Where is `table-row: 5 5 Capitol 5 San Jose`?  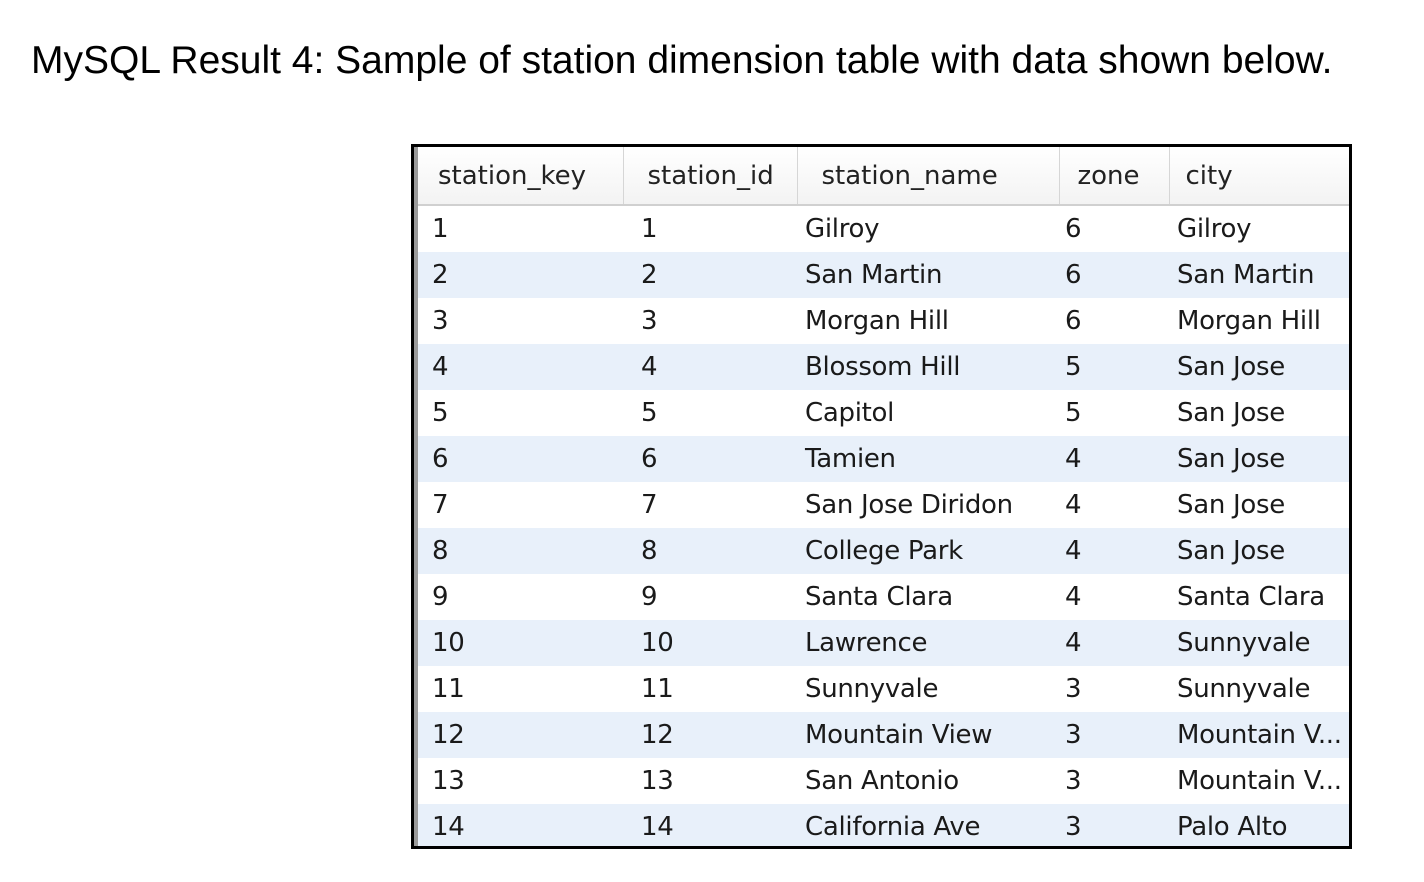 table-row: 5 5 Capitol 5 San Jose is located at coordinates (881, 413).